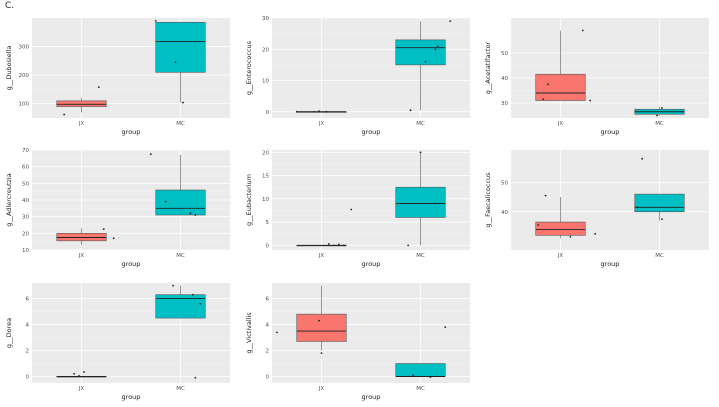  I want to click on chart-svg: 0 2 4 6 JX MC group g__Victivallis, so click(357, 342).